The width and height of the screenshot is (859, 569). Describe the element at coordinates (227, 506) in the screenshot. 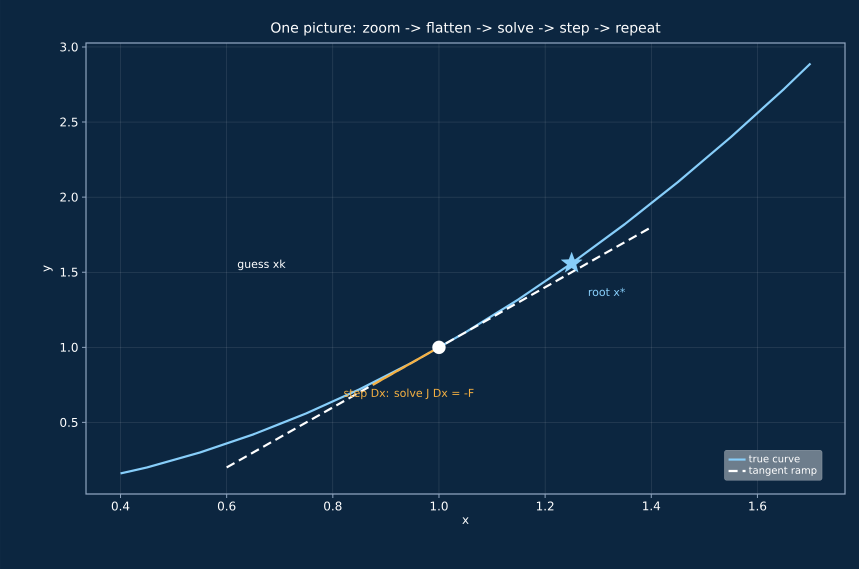

I see `x-tick-label: 0.6` at that location.